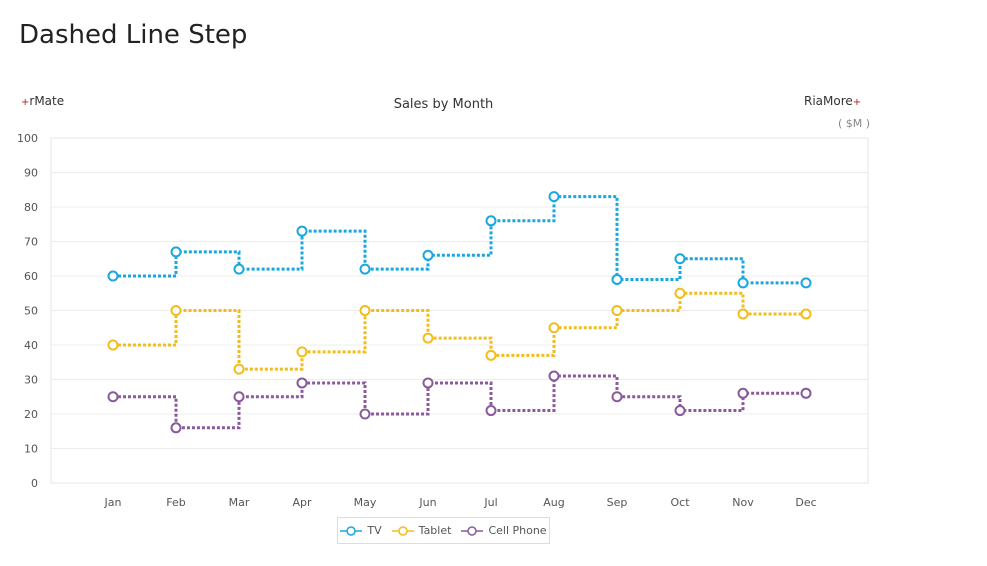 The height and width of the screenshot is (566, 987). Describe the element at coordinates (743, 502) in the screenshot. I see `x-tick-label: Nov` at that location.